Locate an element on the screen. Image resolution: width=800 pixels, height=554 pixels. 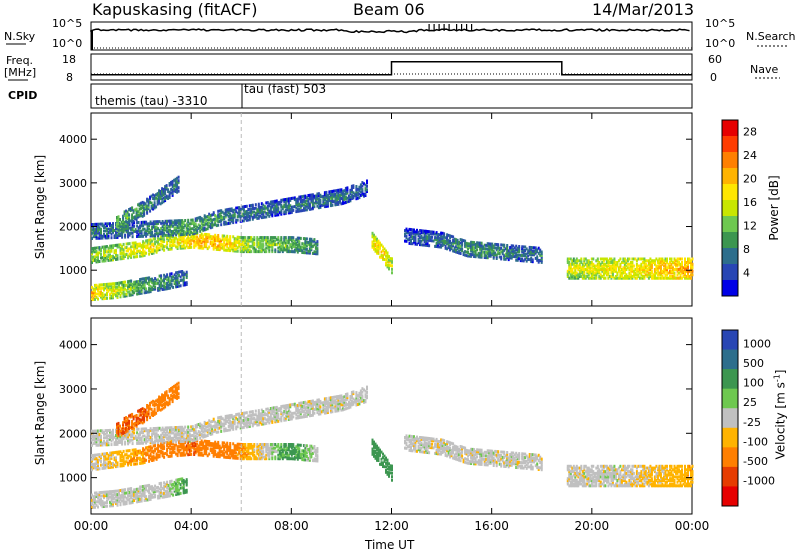
nsky-panel-frame is located at coordinates (391, 36).